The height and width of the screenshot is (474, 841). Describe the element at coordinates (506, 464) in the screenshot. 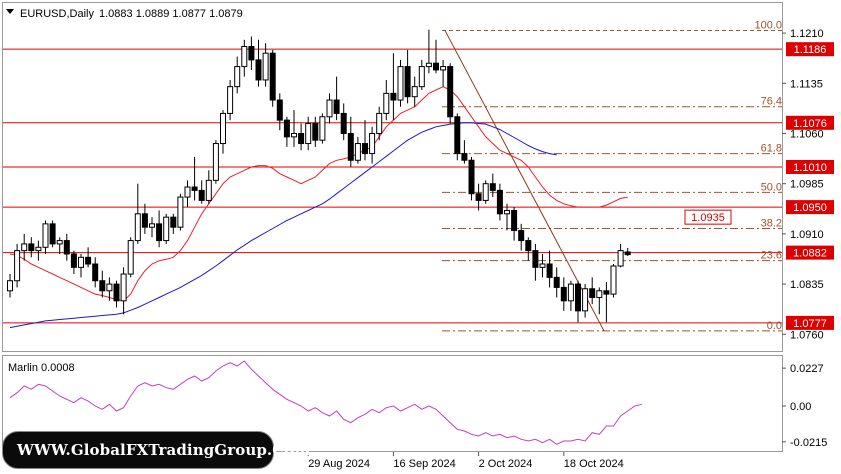

I see `date-tick-label: 2 Oct 2024` at that location.